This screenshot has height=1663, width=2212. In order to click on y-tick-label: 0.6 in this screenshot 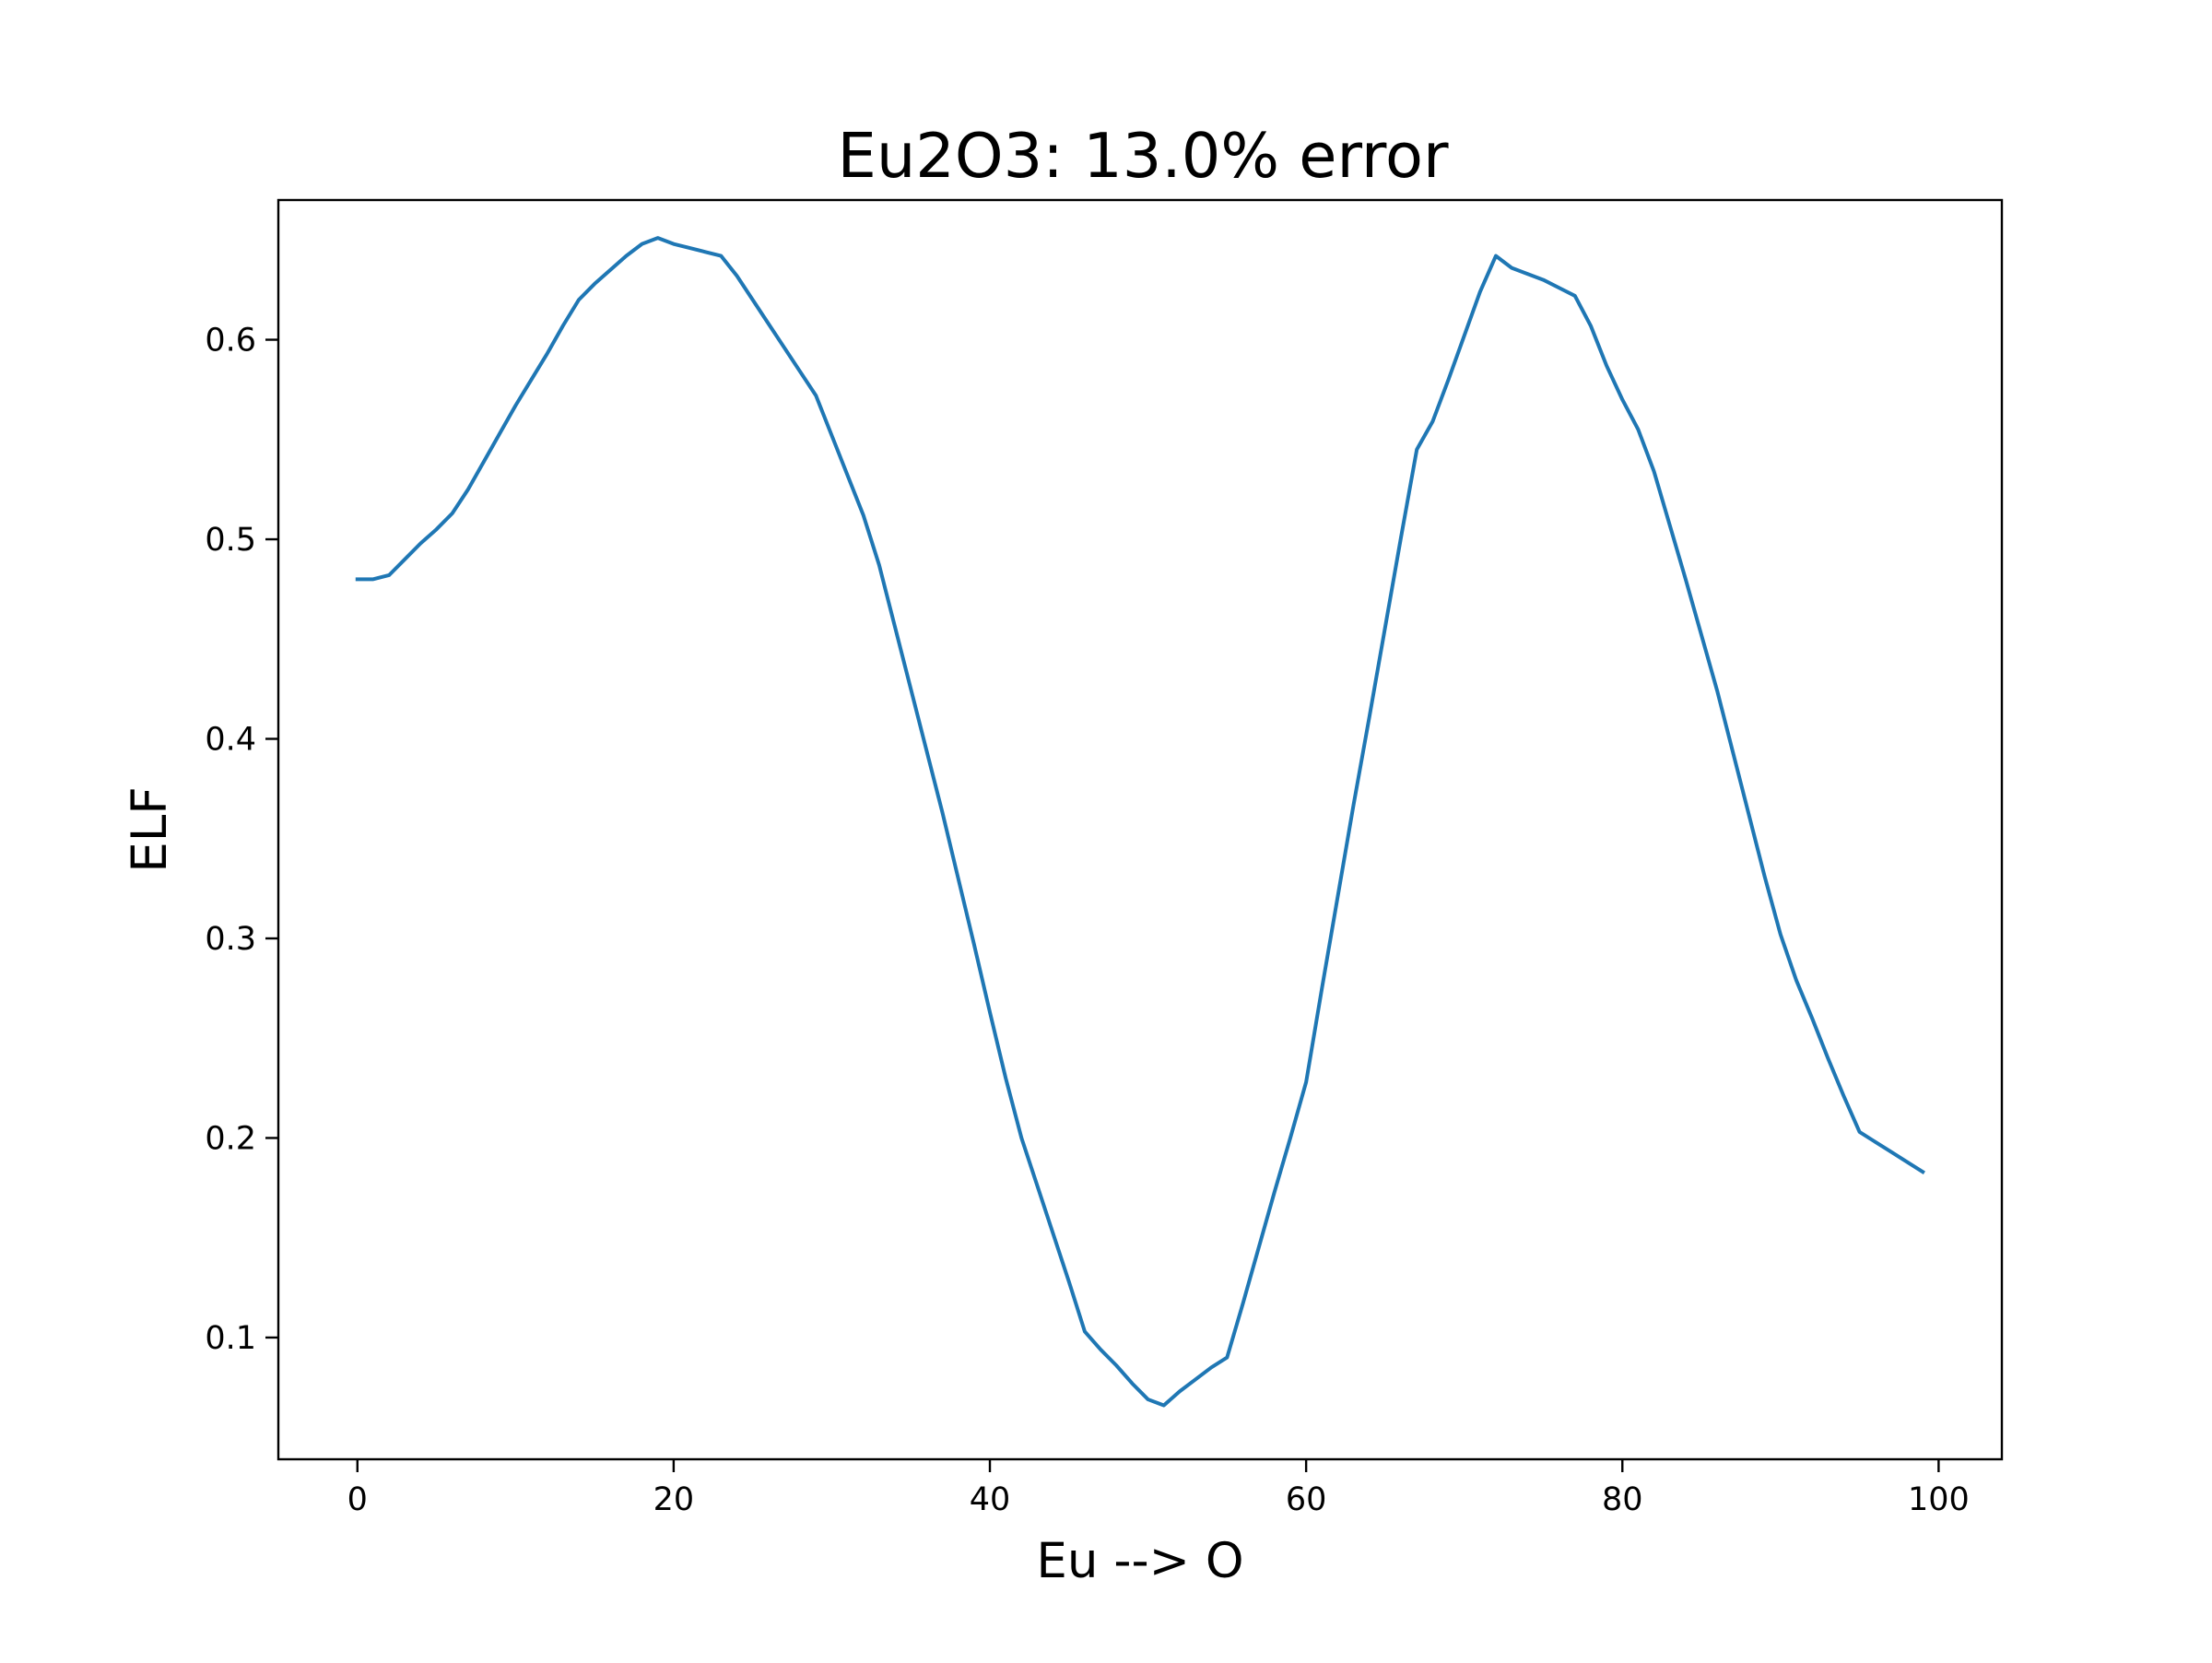, I will do `click(230, 341)`.